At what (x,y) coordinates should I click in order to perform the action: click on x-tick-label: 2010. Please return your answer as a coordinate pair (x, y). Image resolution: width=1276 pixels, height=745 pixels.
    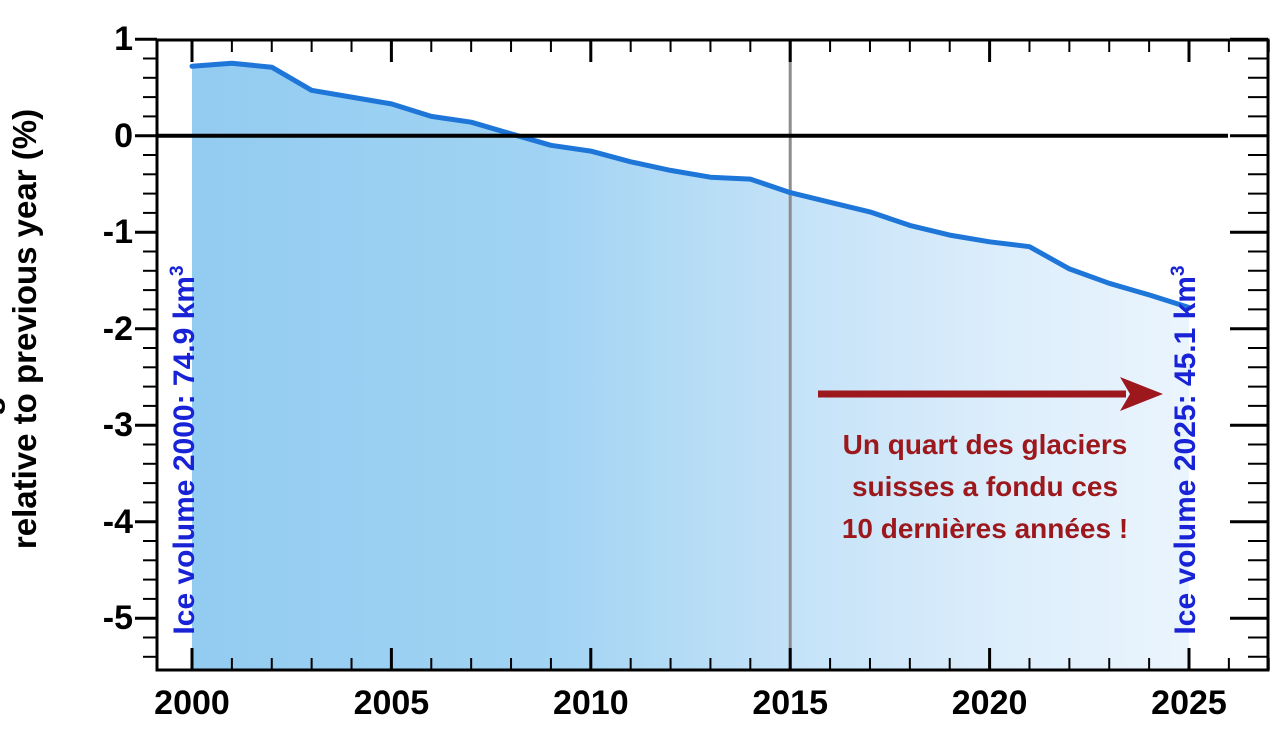
    Looking at the image, I should click on (590, 703).